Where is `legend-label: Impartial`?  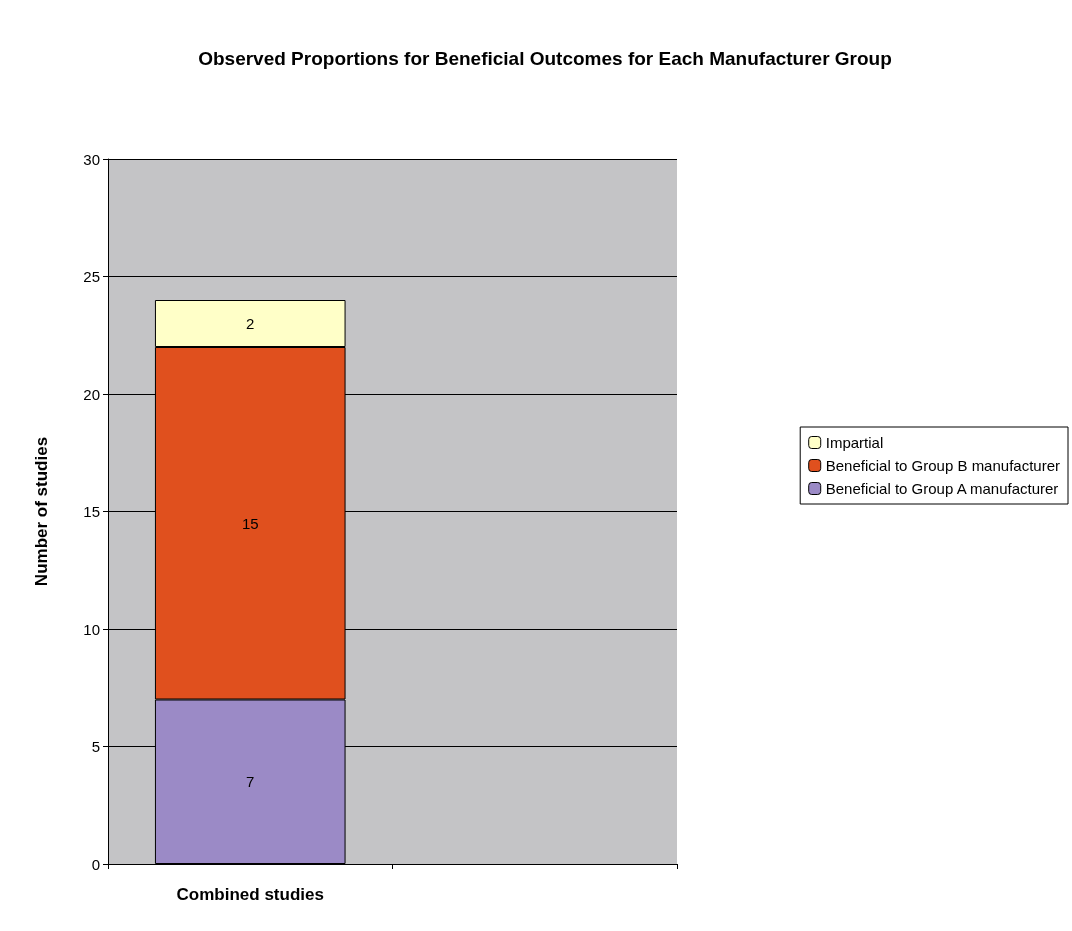
legend-label: Impartial is located at coordinates (854, 442).